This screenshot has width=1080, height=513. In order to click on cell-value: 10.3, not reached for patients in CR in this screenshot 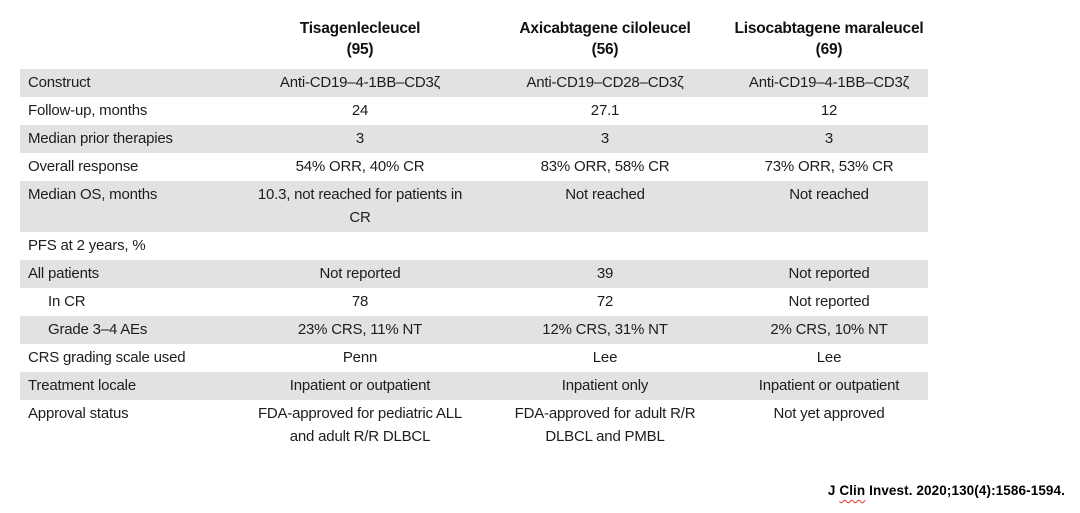, I will do `click(360, 206)`.